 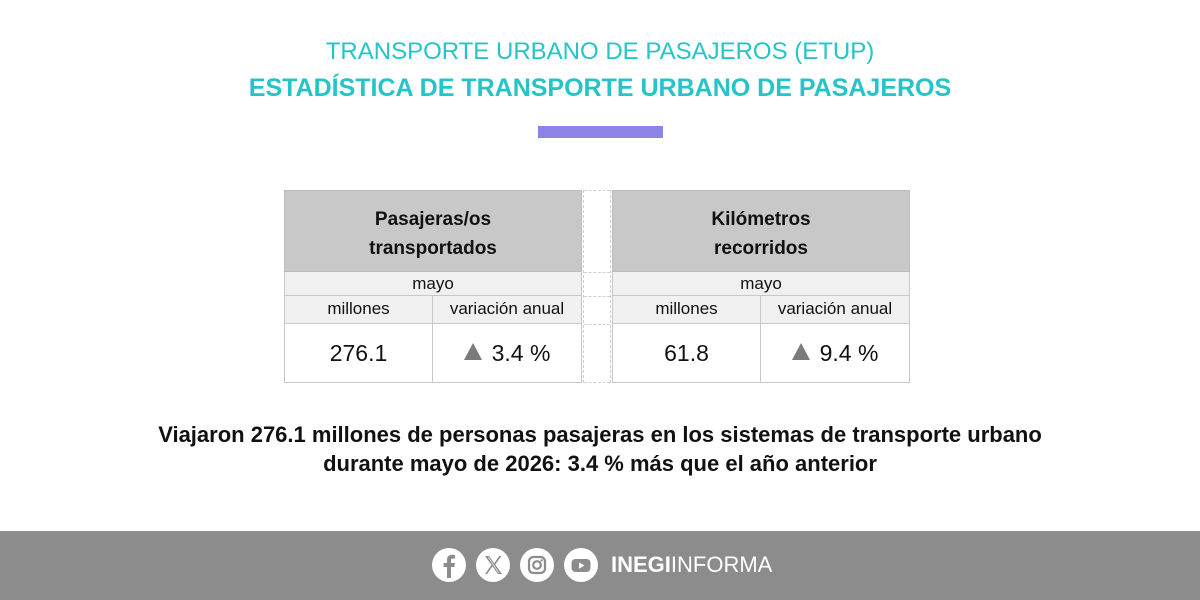 I want to click on kilometers-period: mayo, so click(x=761, y=284).